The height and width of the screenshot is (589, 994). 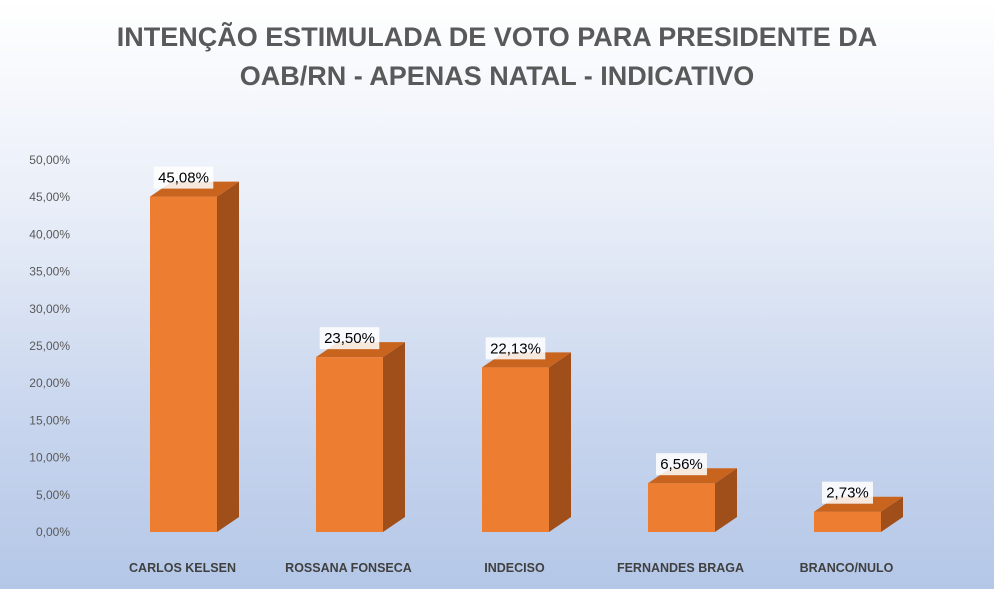 I want to click on category-label: FERNANDES BRAGA, so click(x=680, y=568).